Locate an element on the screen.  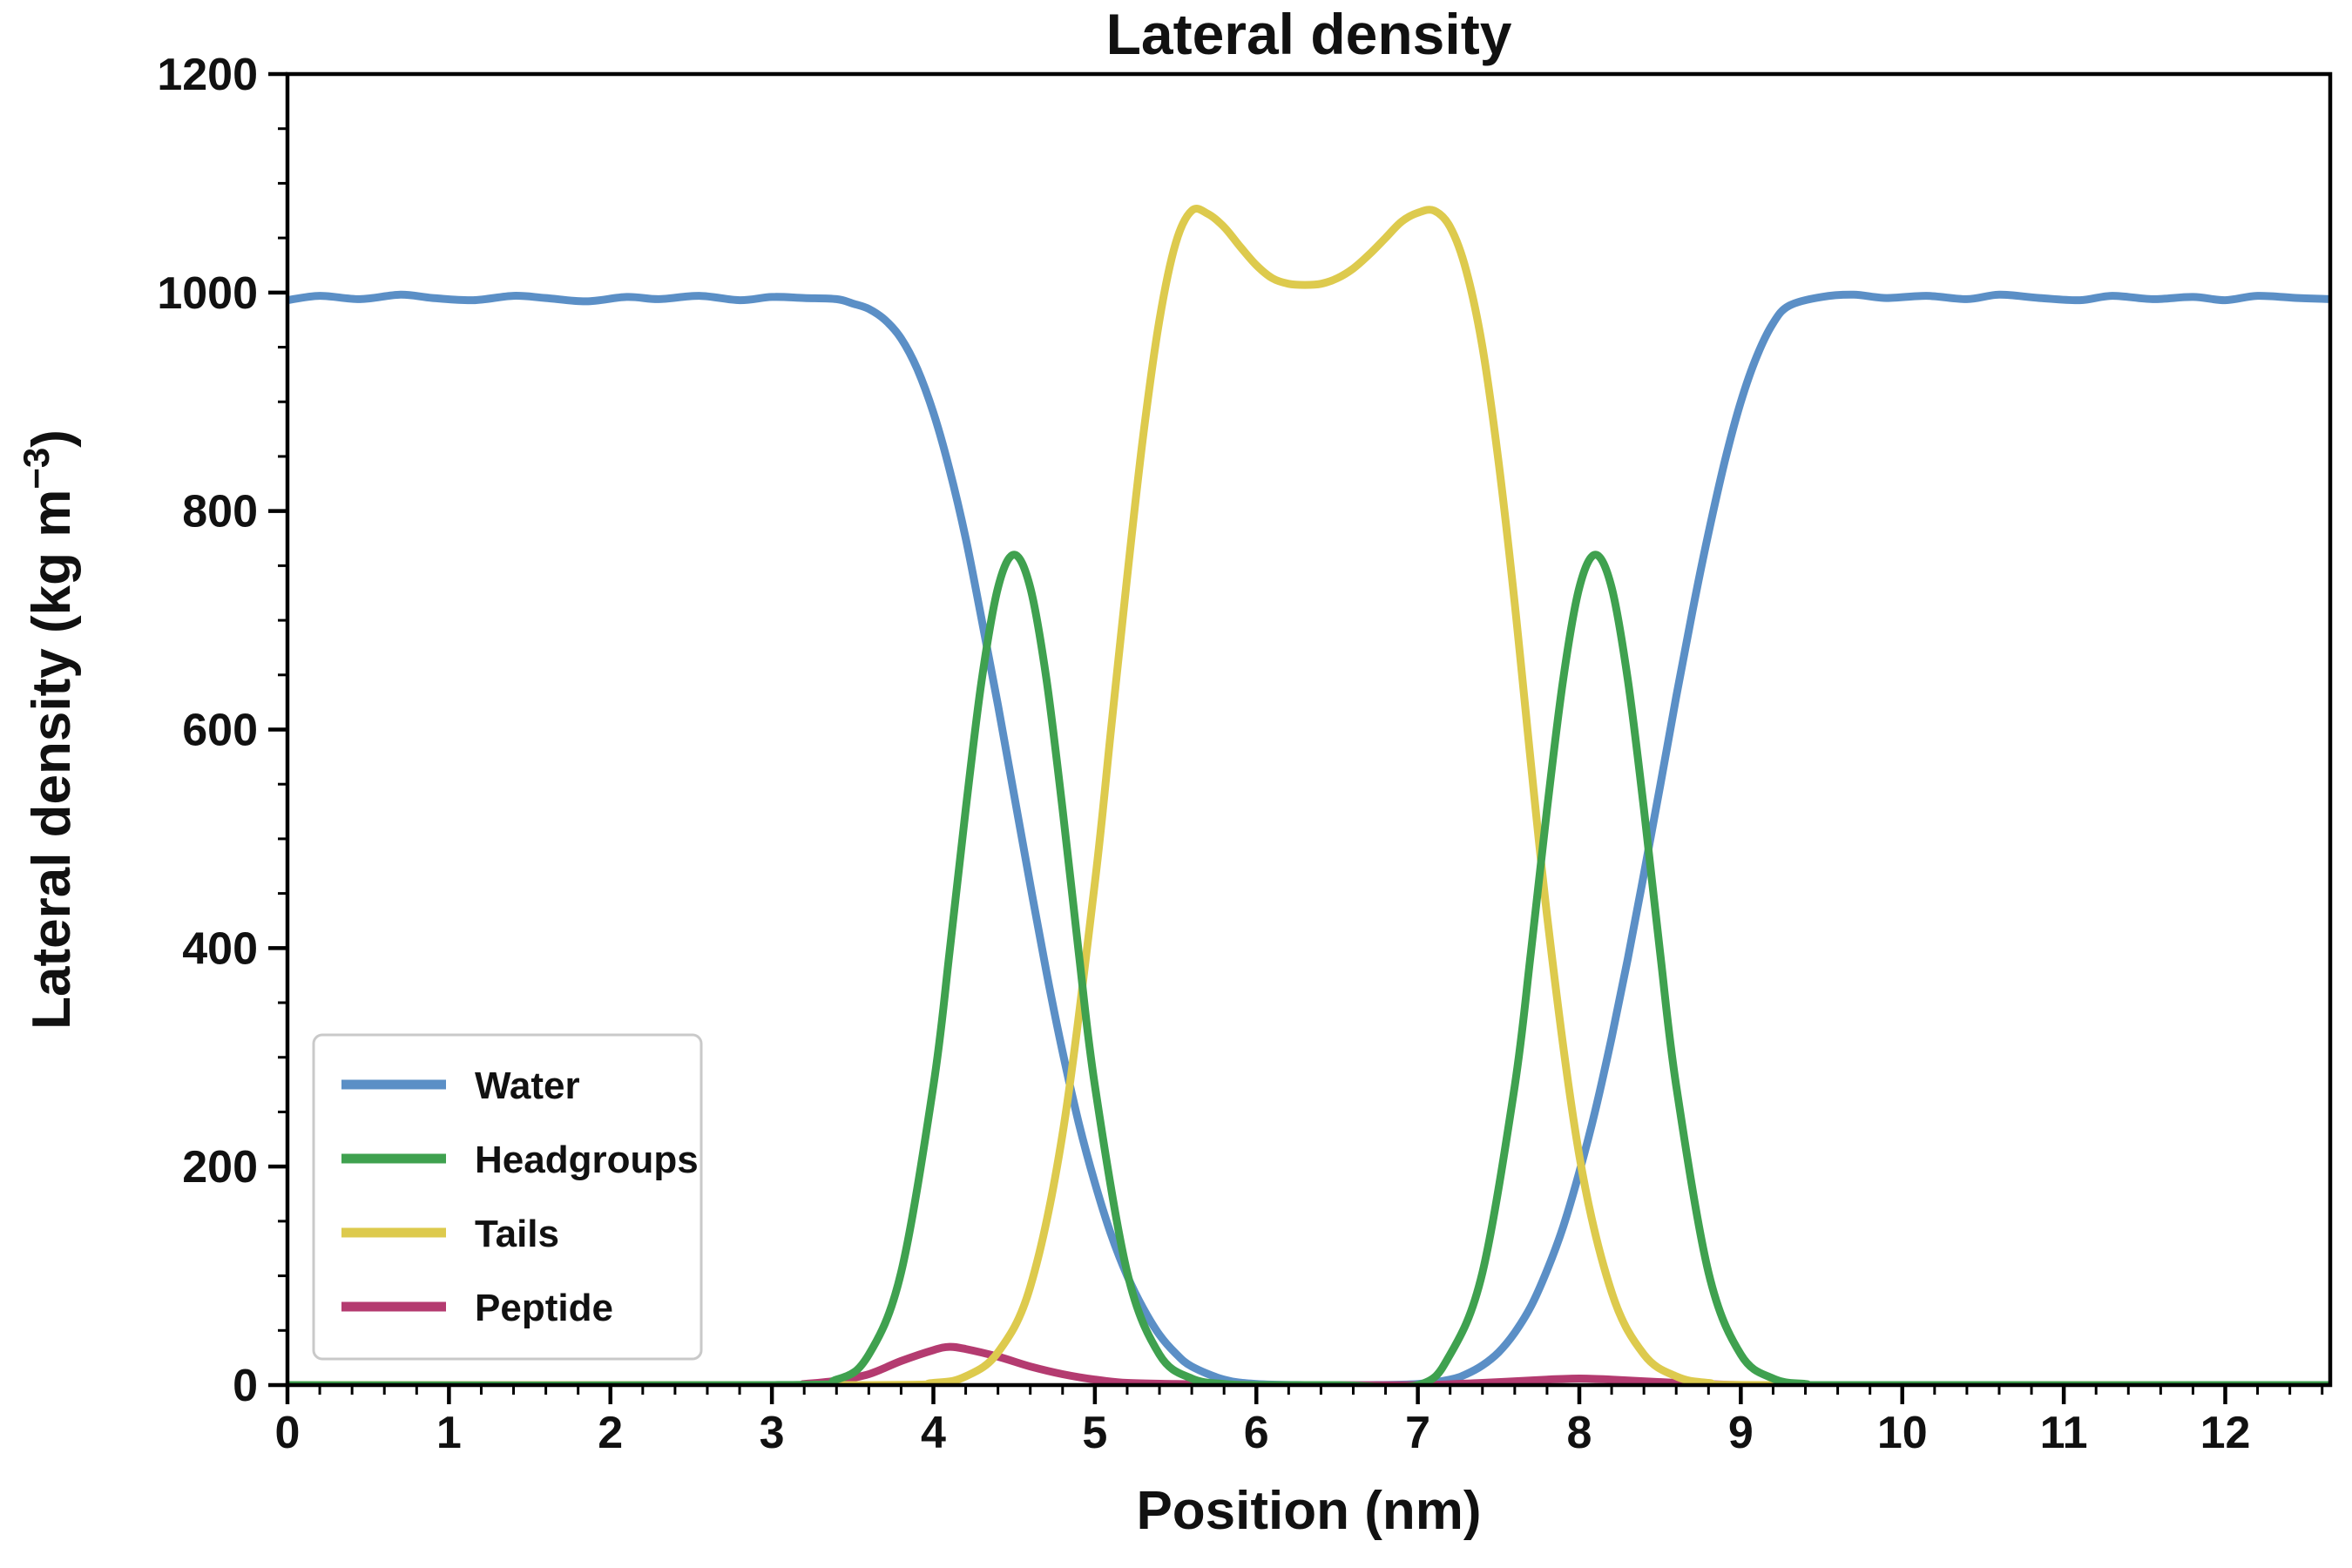
legend: Water Headgroups Tails Peptide is located at coordinates (507, 1197).